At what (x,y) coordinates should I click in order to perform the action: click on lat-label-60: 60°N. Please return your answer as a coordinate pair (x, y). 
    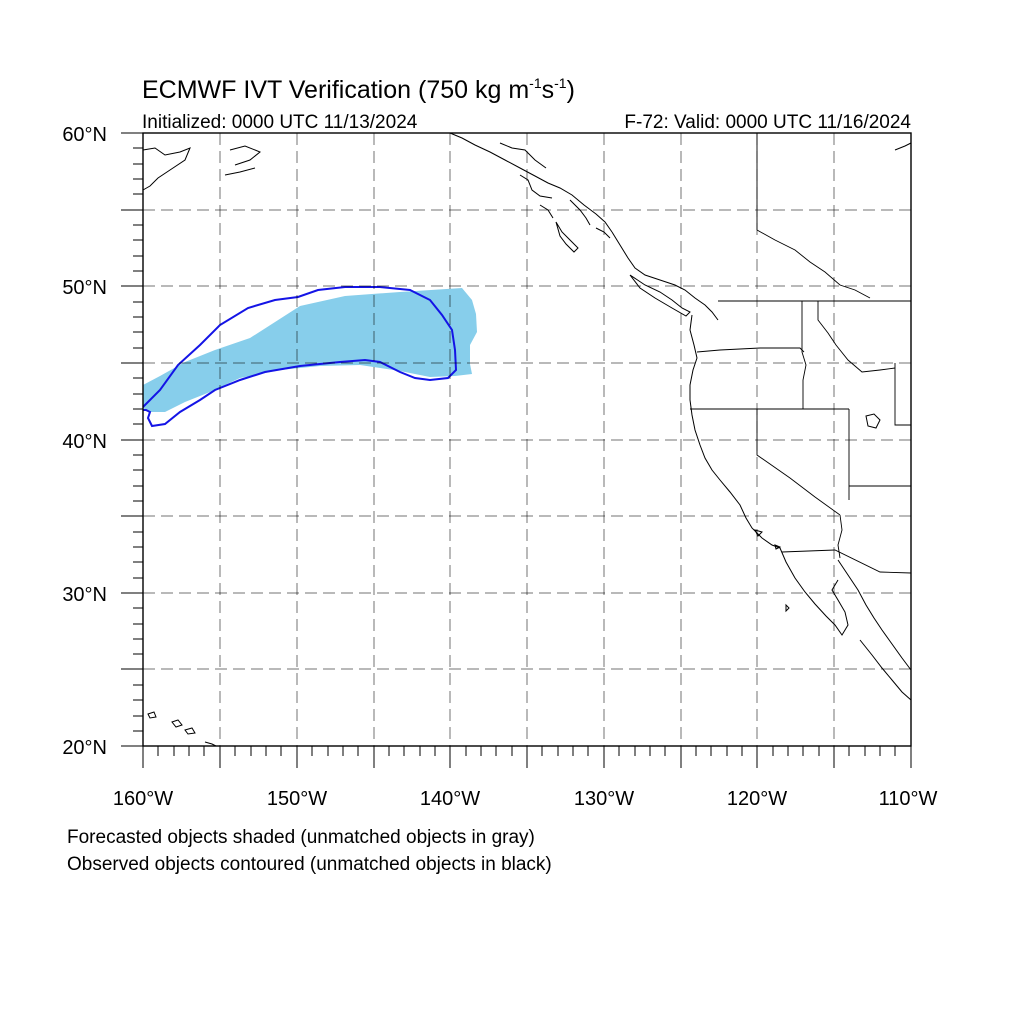
    Looking at the image, I should click on (84, 135).